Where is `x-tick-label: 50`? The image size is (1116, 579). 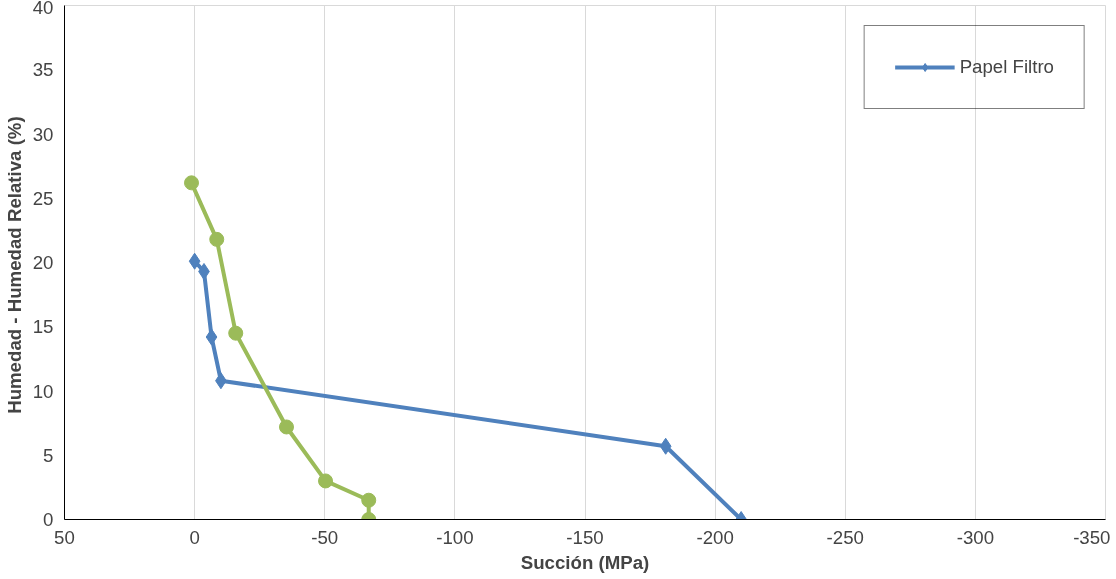
x-tick-label: 50 is located at coordinates (64, 537).